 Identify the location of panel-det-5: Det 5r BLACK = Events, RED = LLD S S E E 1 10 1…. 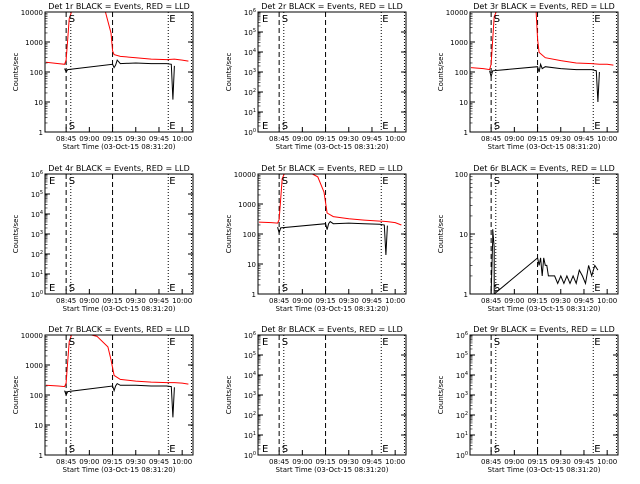
(316, 238).